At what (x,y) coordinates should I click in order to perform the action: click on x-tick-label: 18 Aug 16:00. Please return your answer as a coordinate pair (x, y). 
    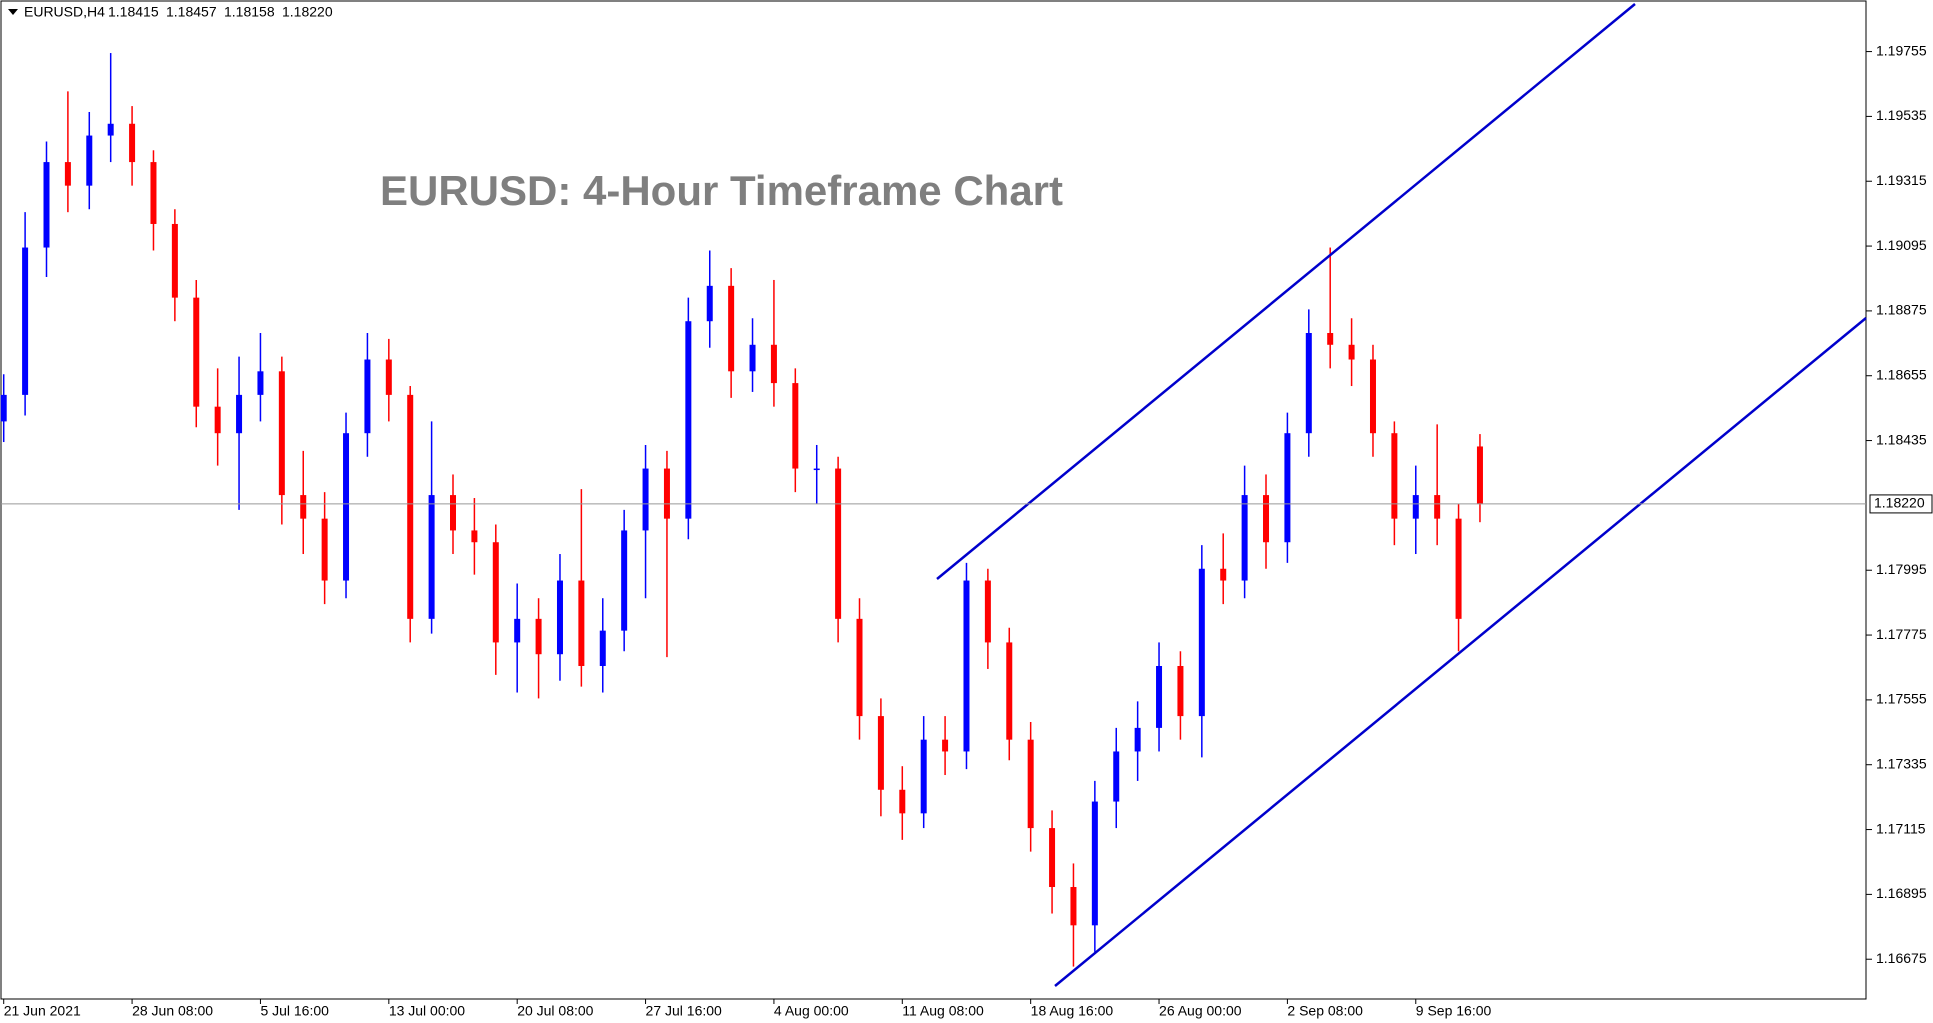
    Looking at the image, I should click on (1072, 1011).